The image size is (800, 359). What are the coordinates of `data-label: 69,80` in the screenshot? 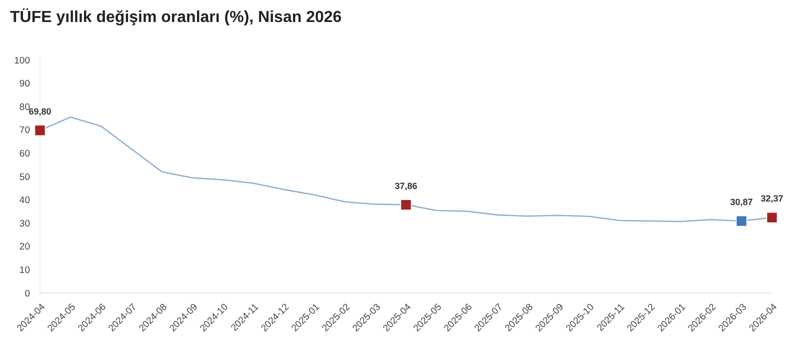 It's located at (40, 111).